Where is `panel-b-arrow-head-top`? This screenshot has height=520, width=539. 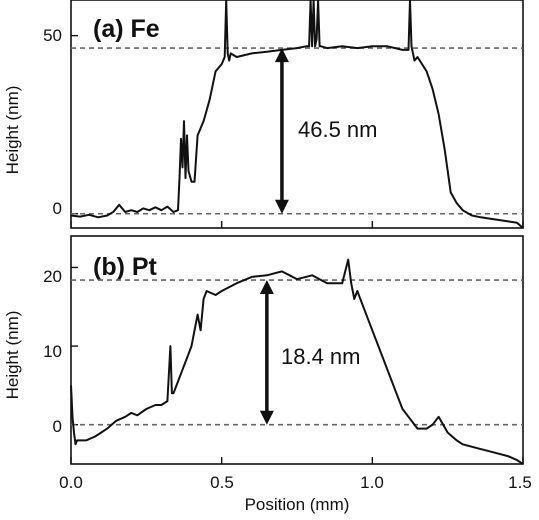 panel-b-arrow-head-top is located at coordinates (266, 287).